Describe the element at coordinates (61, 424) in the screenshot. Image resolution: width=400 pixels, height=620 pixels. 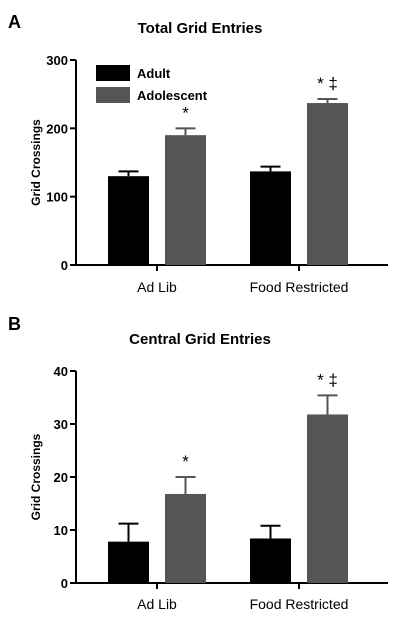
I see `y-tick-label: 30` at that location.